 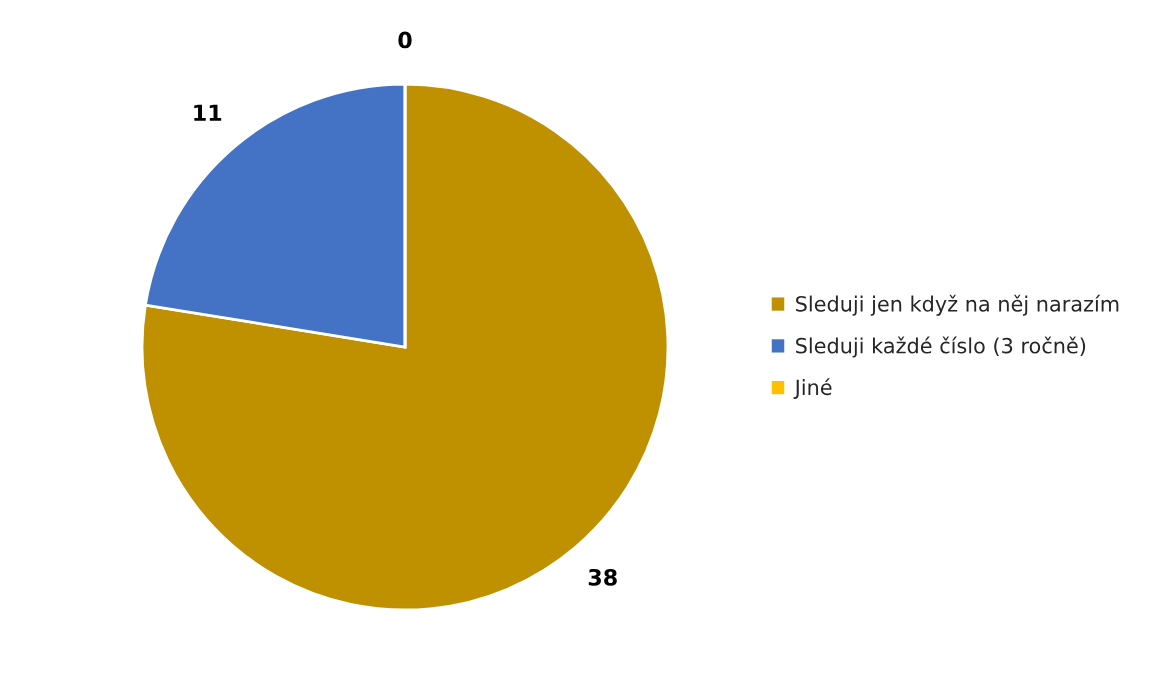 What do you see at coordinates (405, 40) in the screenshot?
I see `text: 0` at bounding box center [405, 40].